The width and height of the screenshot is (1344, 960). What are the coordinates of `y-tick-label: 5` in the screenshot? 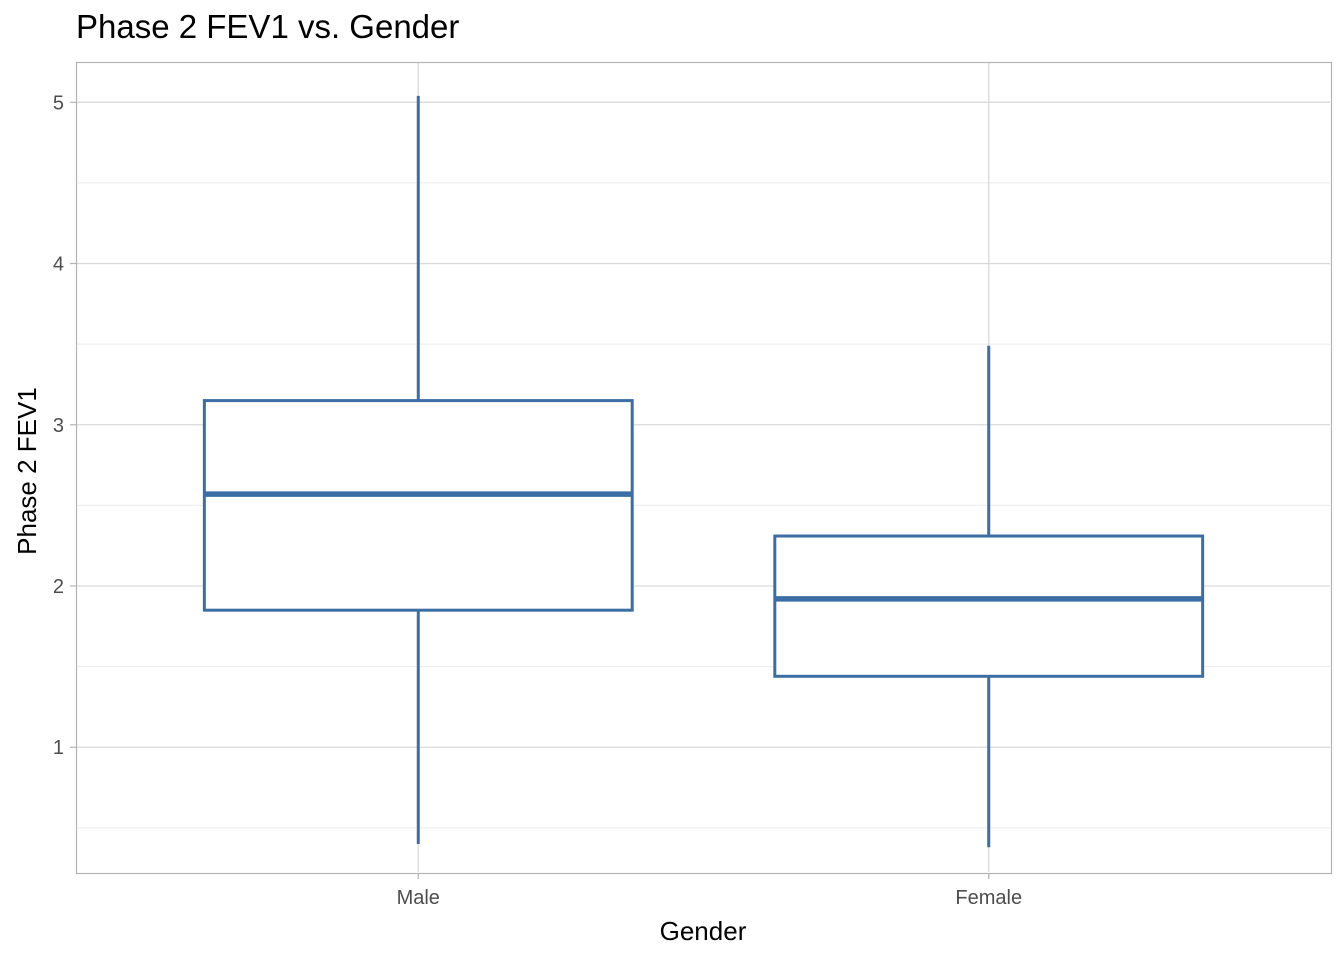 It's located at (58, 103).